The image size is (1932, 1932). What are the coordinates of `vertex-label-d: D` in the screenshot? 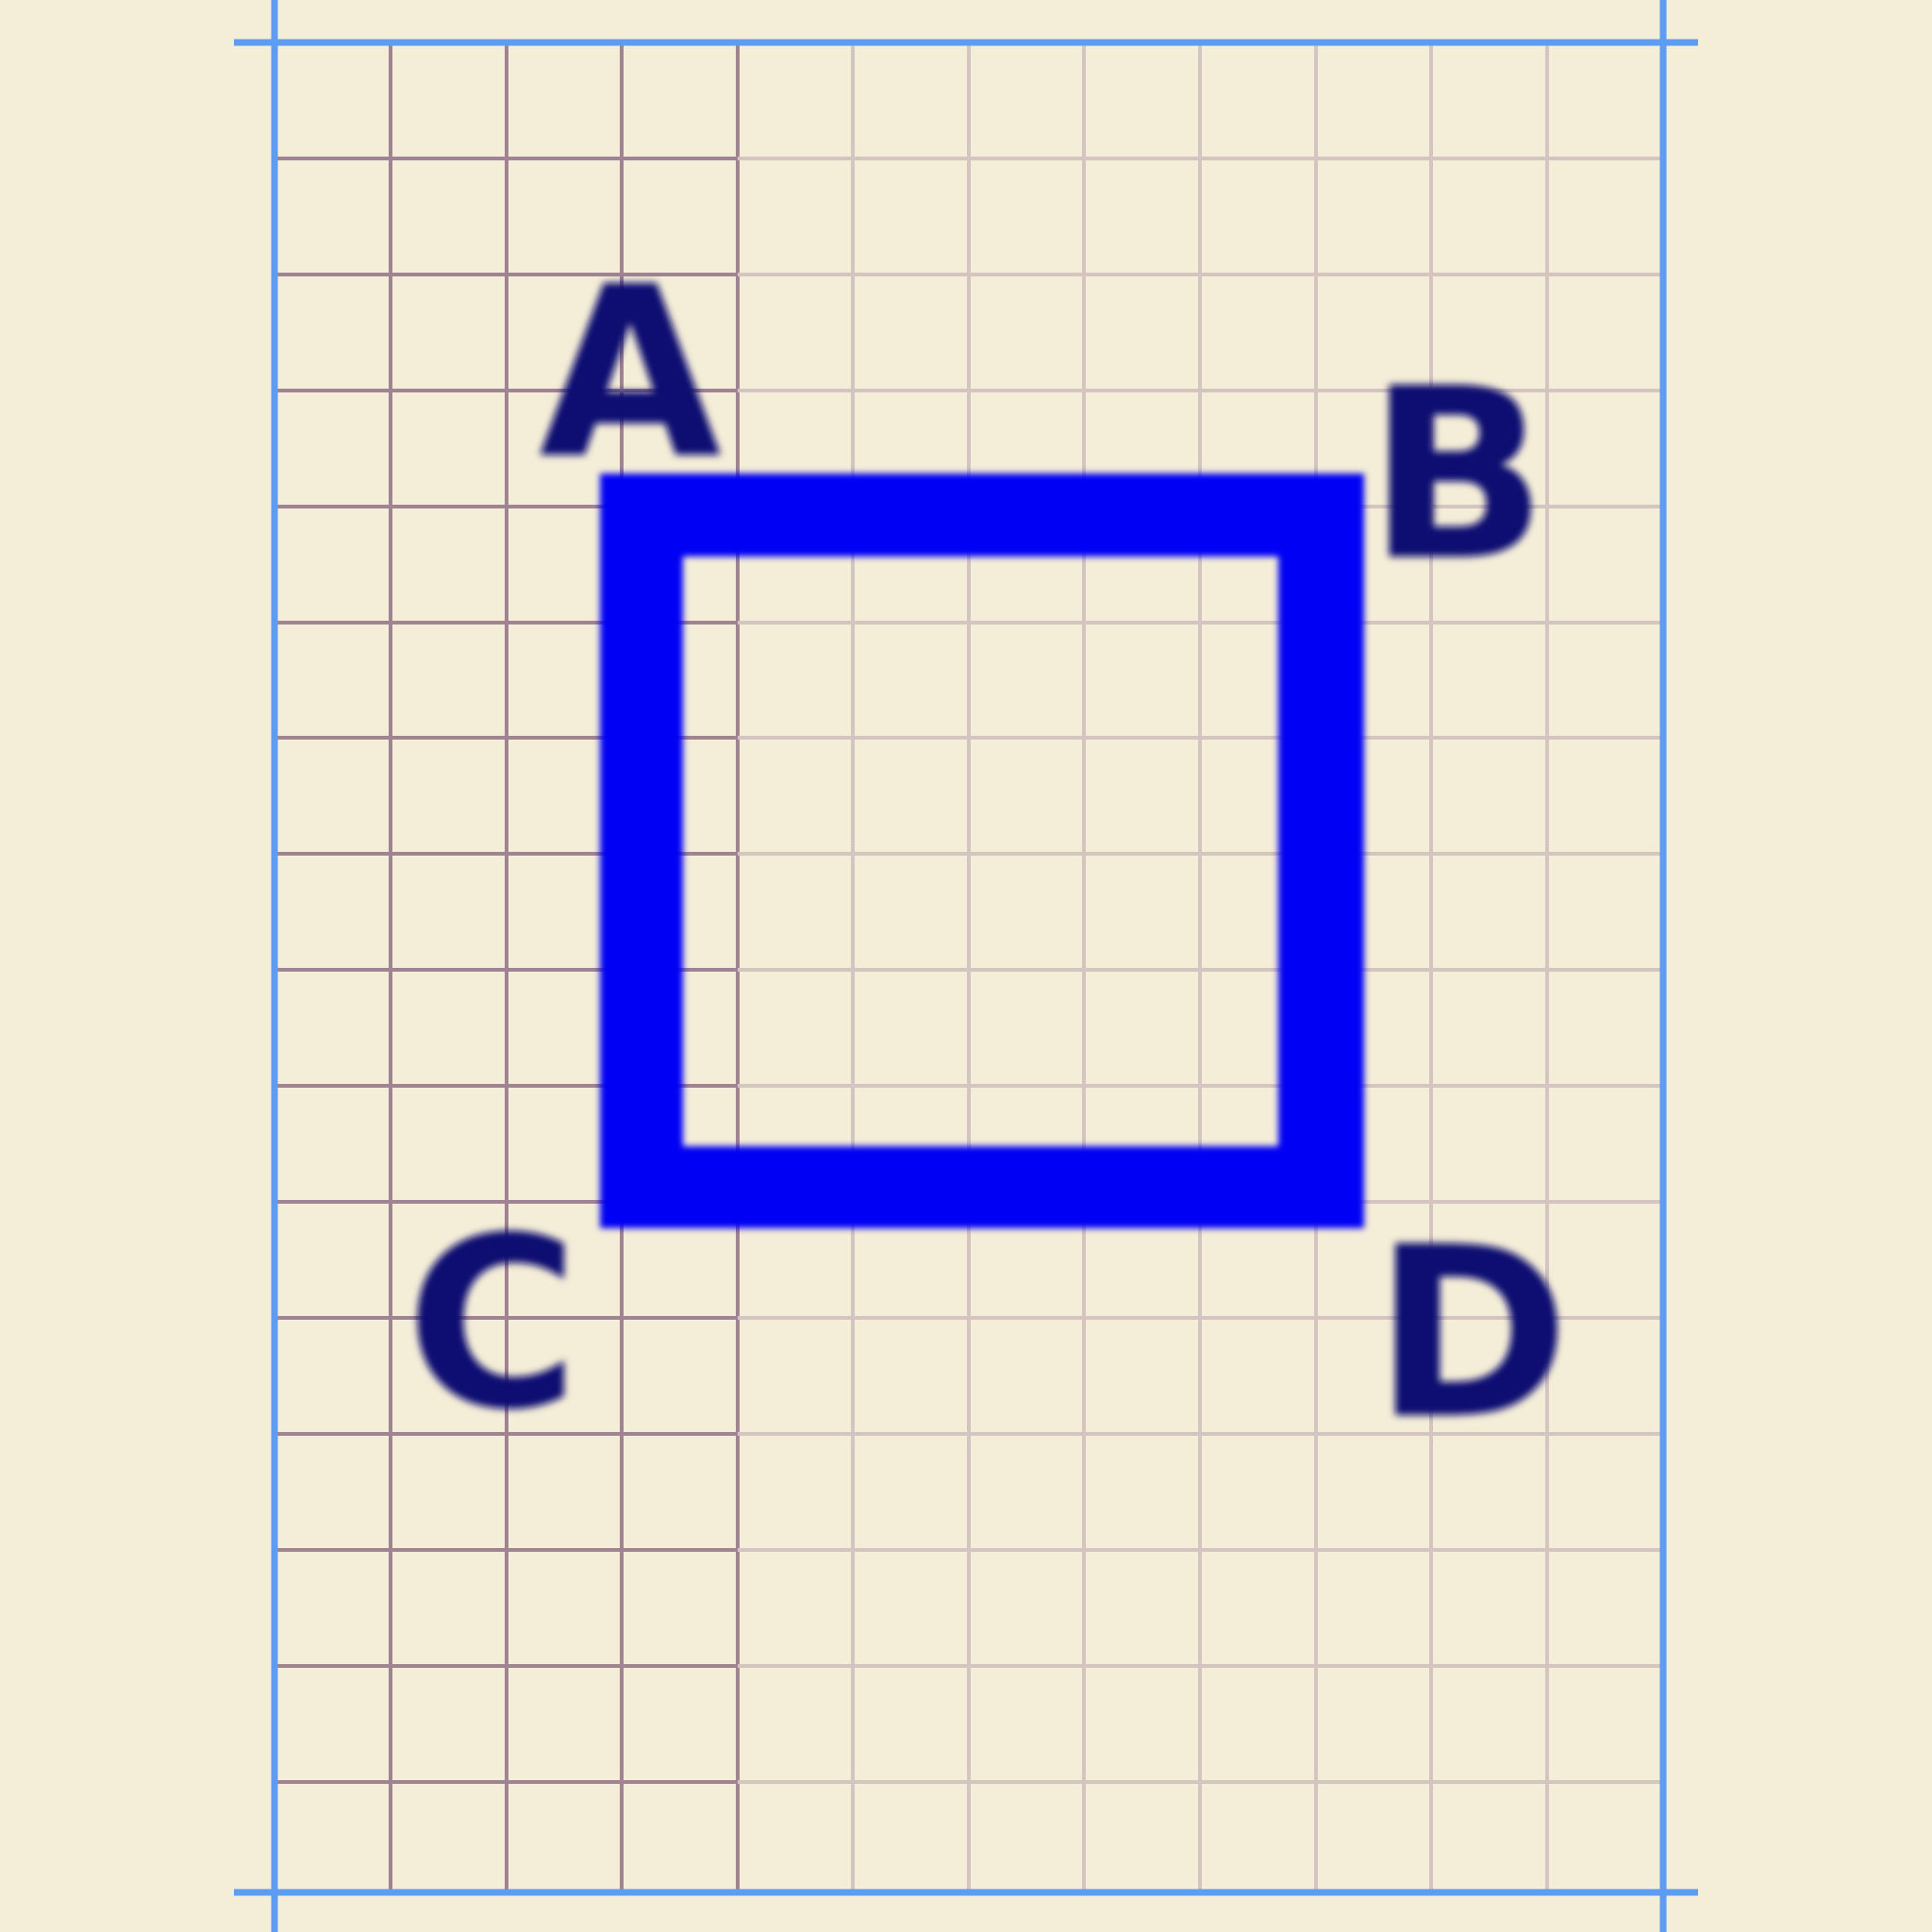 It's located at (1472, 1334).